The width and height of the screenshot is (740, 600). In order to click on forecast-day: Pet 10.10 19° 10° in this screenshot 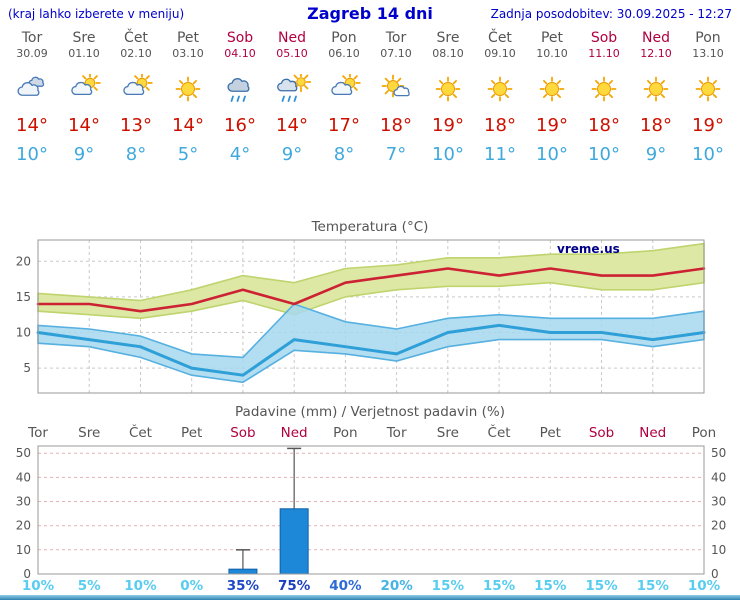, I will do `click(552, 97)`.